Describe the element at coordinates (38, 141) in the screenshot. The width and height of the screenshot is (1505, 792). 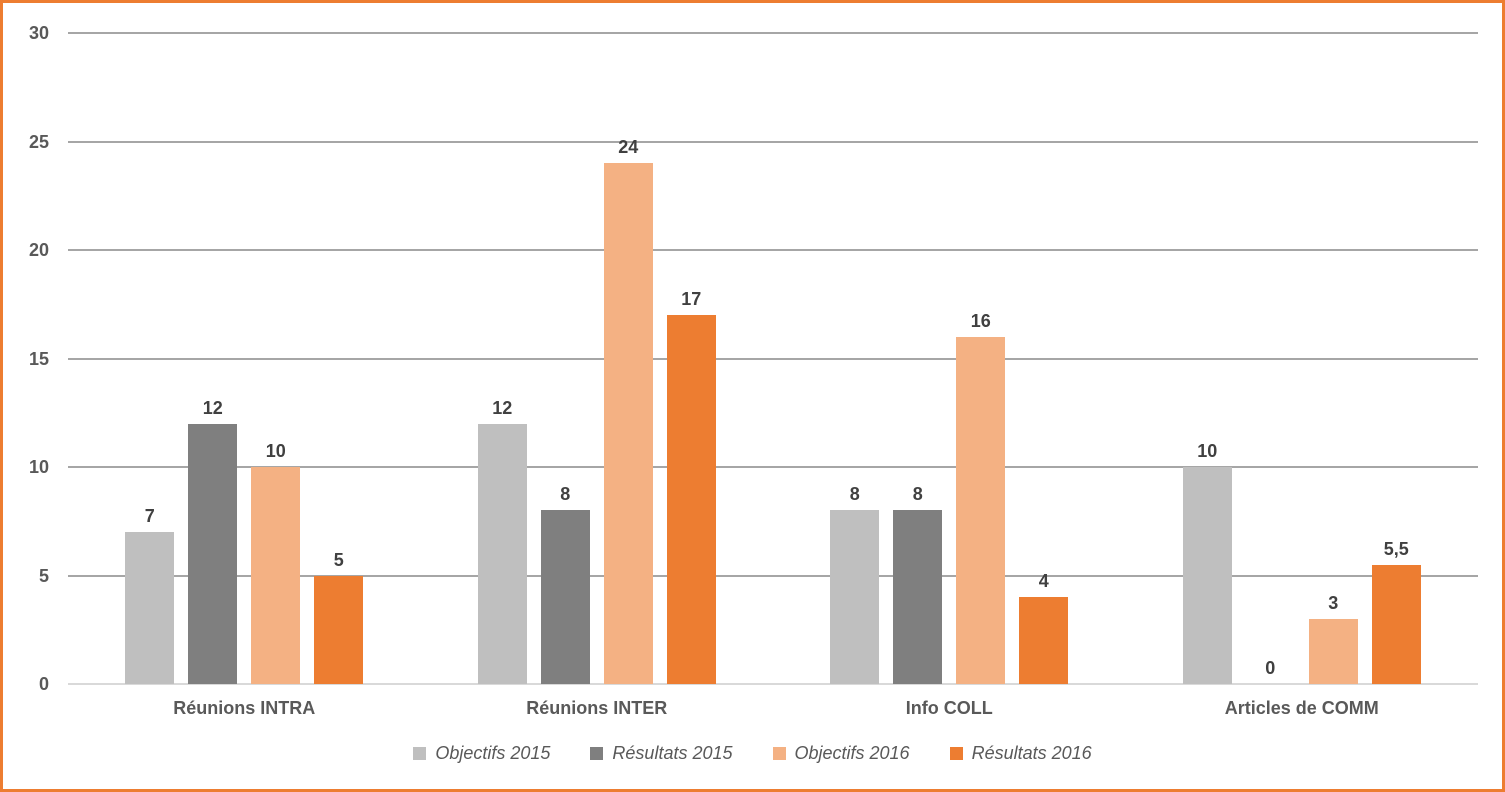
I see `y-tick-label: 25` at that location.